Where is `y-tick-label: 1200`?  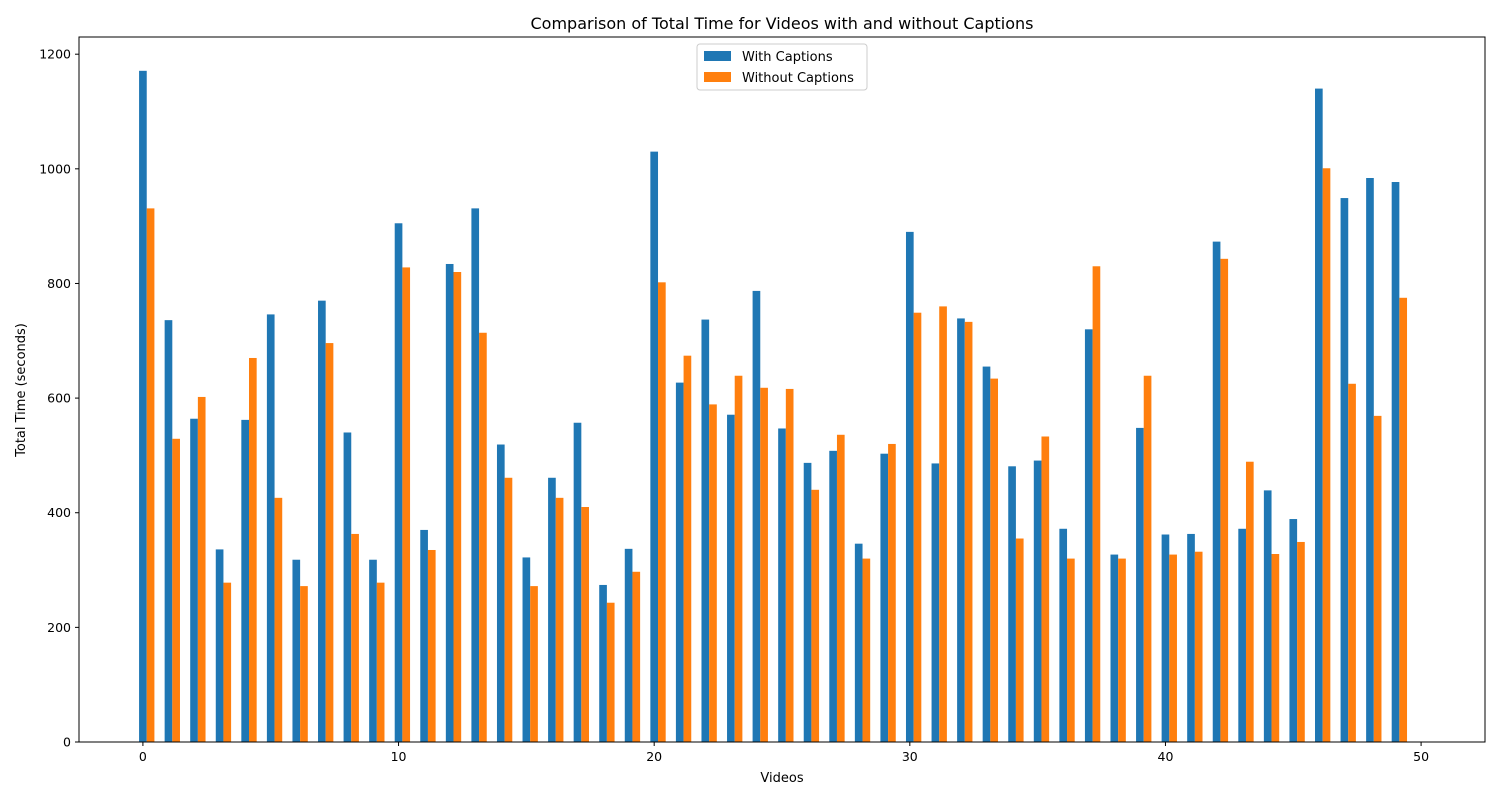
y-tick-label: 1200 is located at coordinates (55, 54).